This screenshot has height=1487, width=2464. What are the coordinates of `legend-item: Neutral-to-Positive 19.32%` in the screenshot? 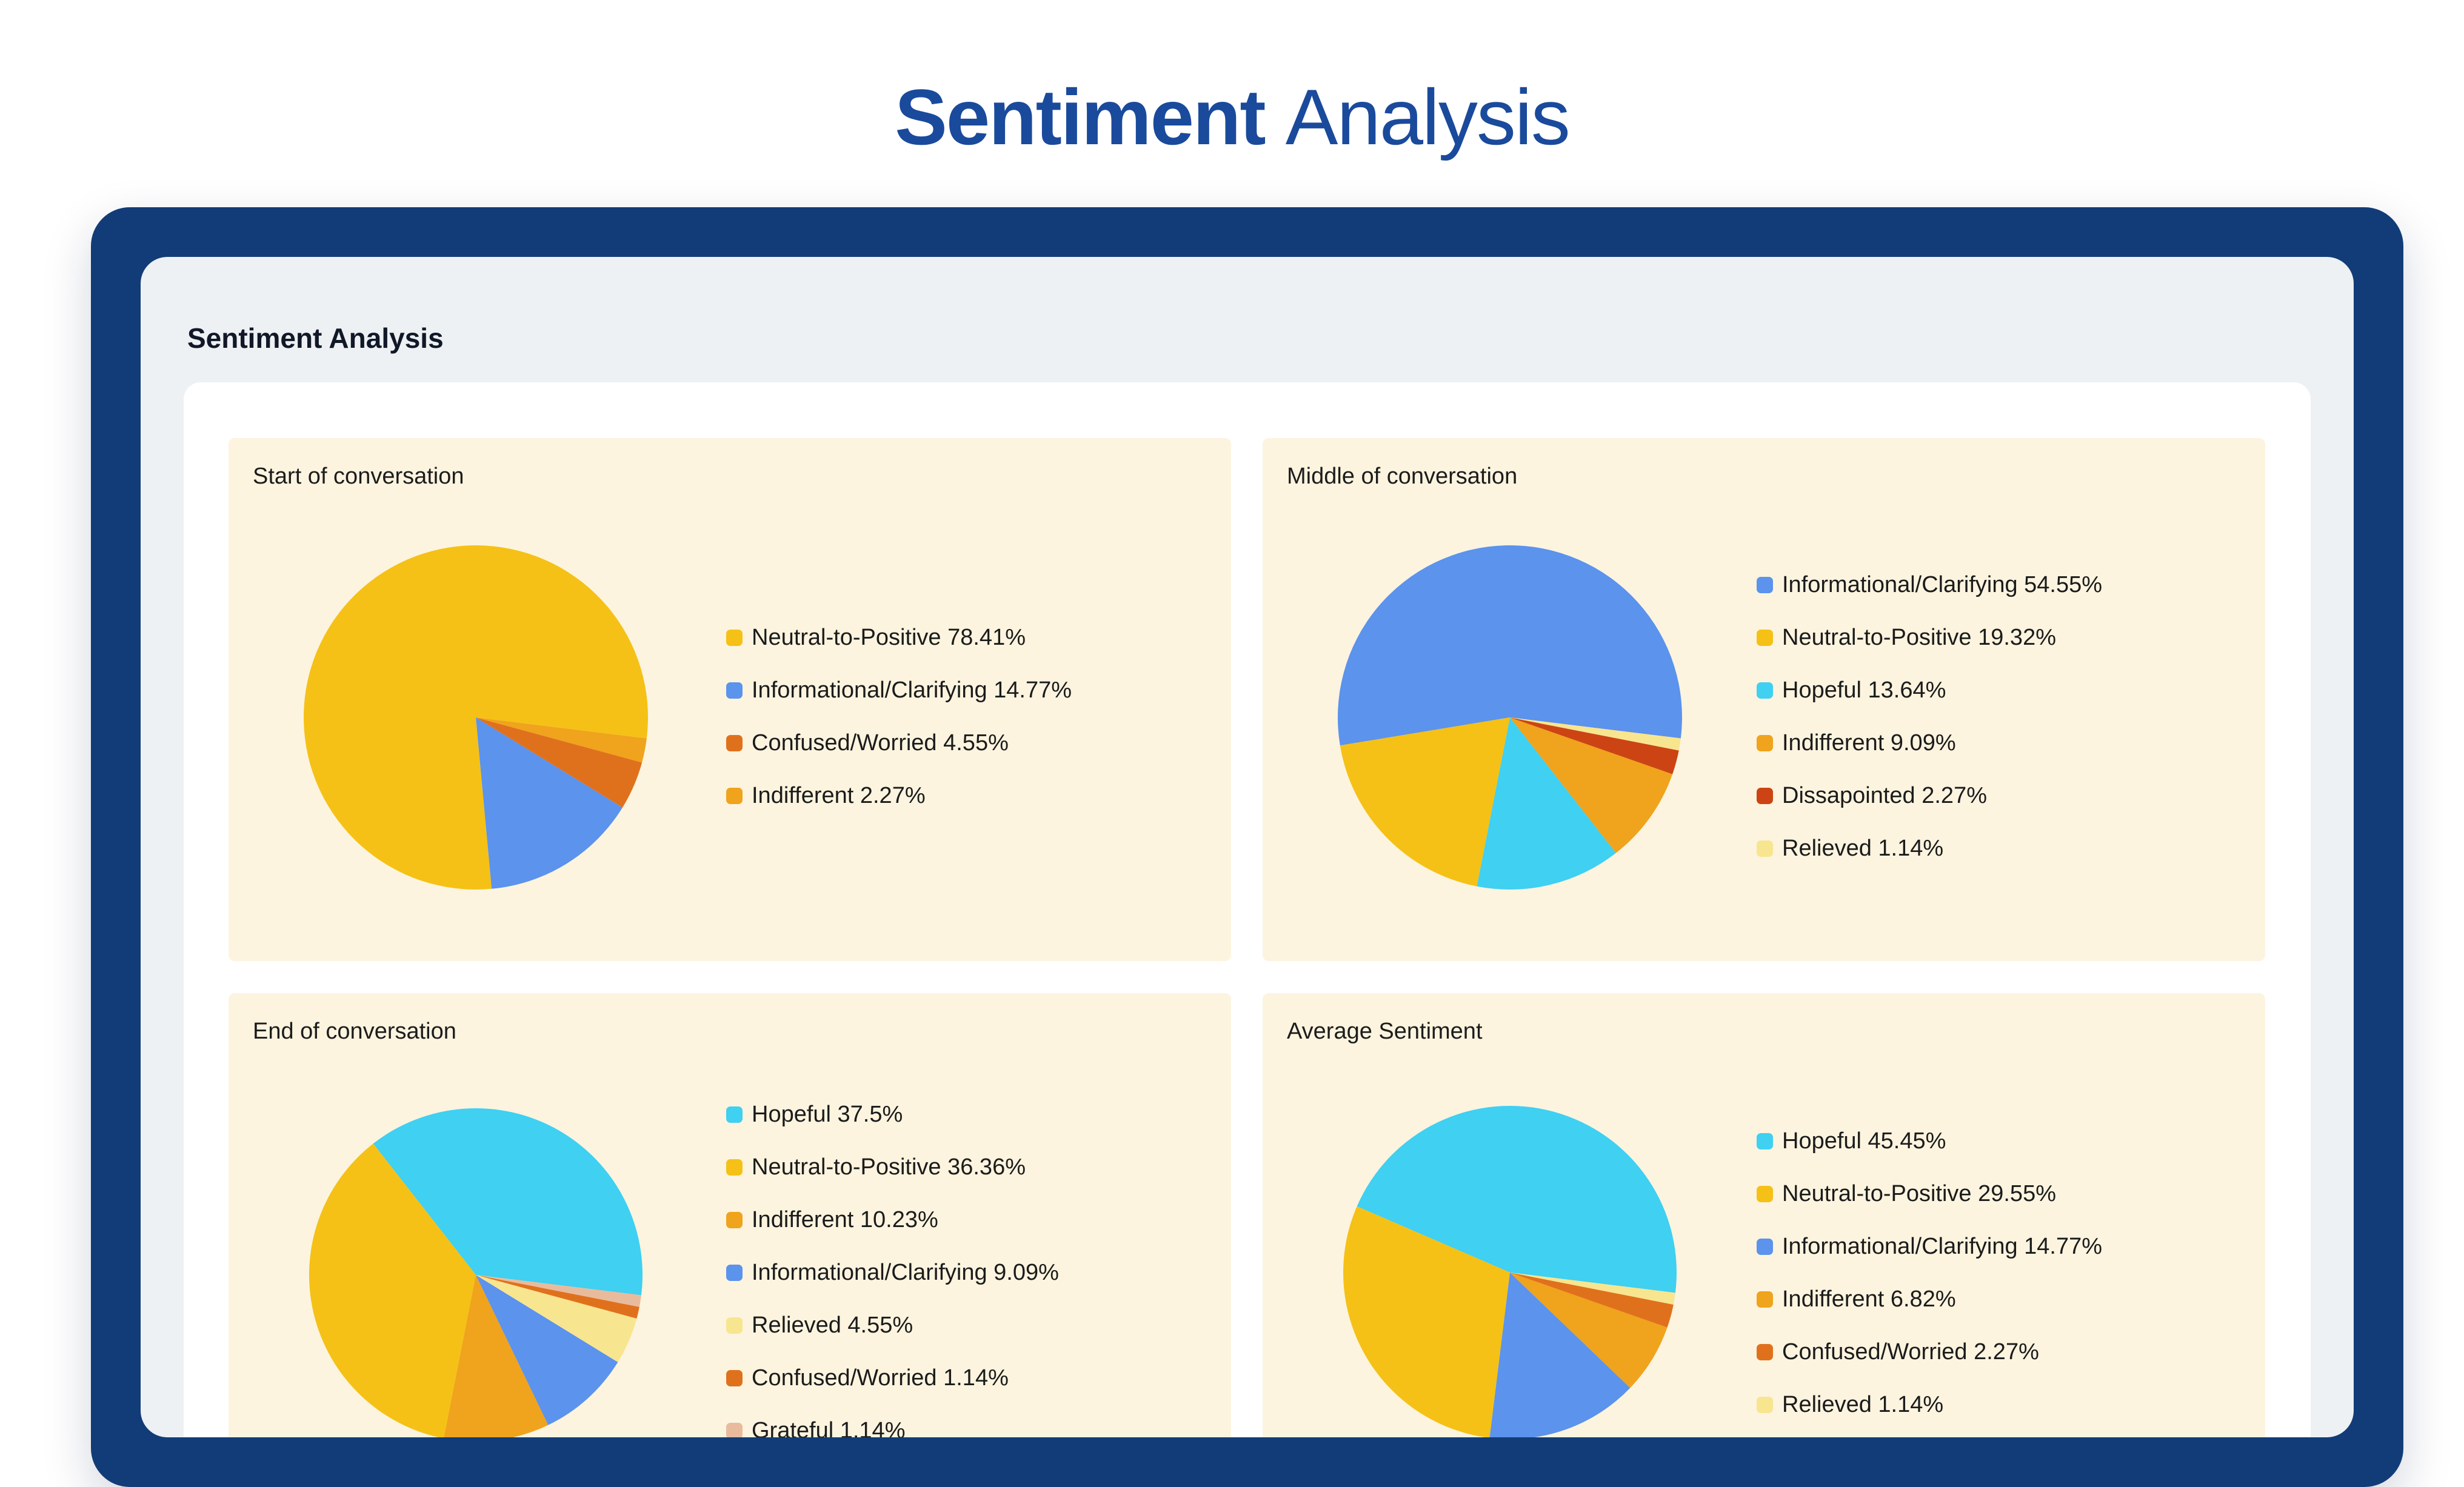 It's located at (1929, 638).